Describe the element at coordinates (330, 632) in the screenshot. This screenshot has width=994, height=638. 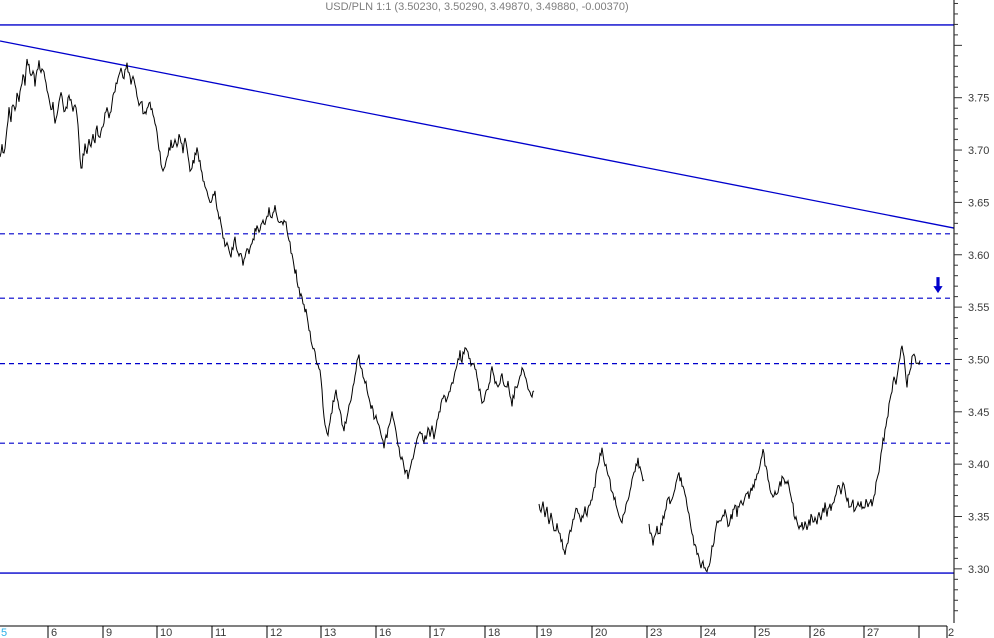
I see `x-axis-date-label: 13` at that location.